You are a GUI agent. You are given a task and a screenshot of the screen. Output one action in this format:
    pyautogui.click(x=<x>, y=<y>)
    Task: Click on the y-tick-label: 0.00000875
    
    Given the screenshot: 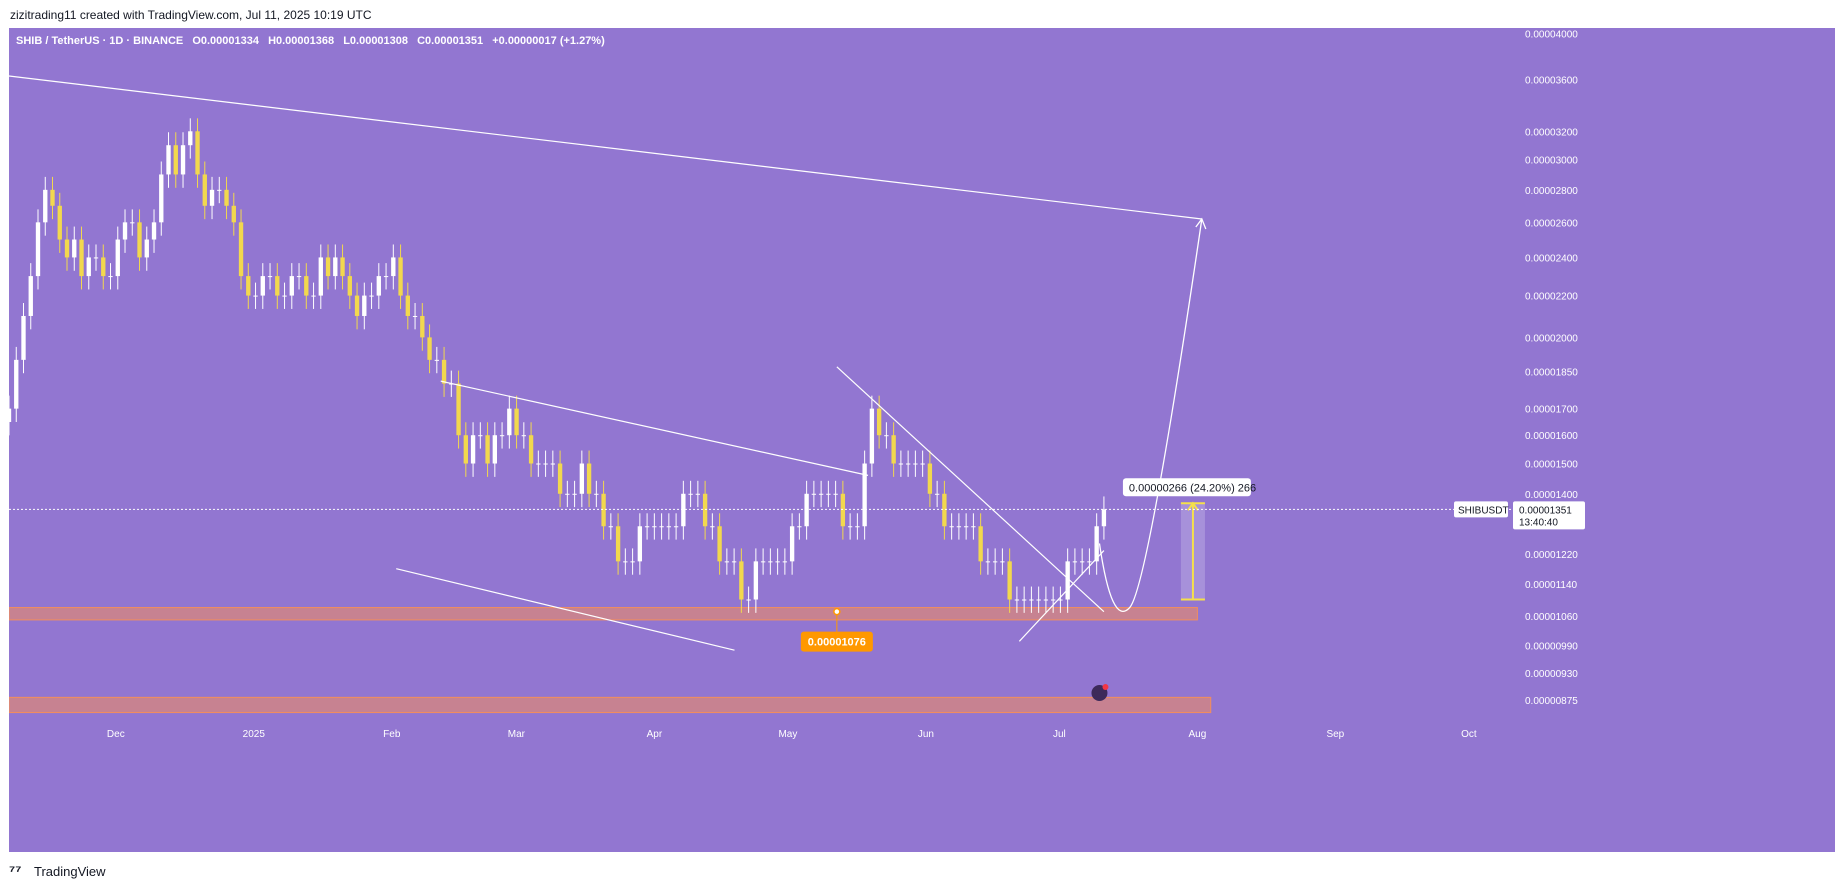 What is the action you would take?
    pyautogui.click(x=1551, y=701)
    